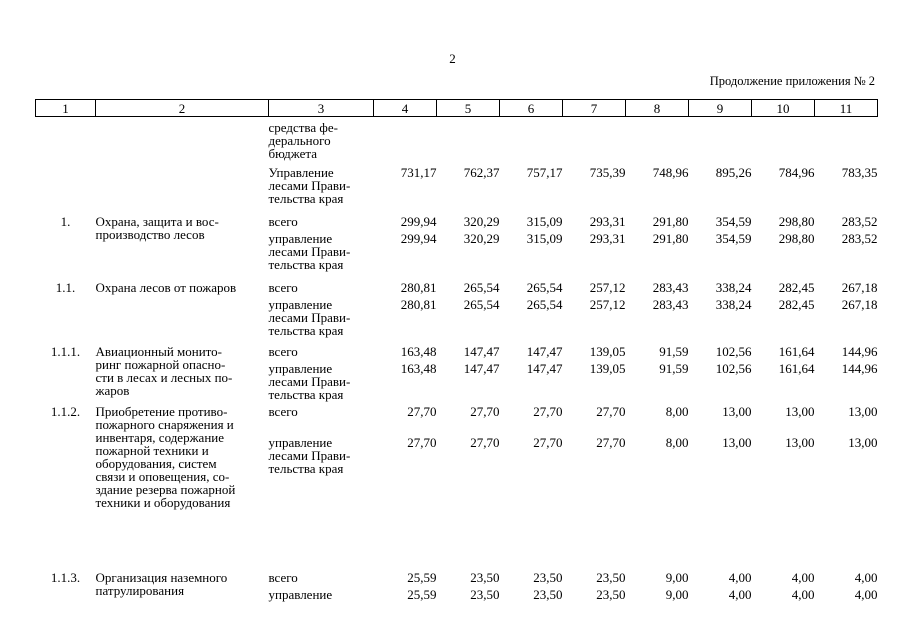  I want to click on value-cell: 748,96, so click(670, 172).